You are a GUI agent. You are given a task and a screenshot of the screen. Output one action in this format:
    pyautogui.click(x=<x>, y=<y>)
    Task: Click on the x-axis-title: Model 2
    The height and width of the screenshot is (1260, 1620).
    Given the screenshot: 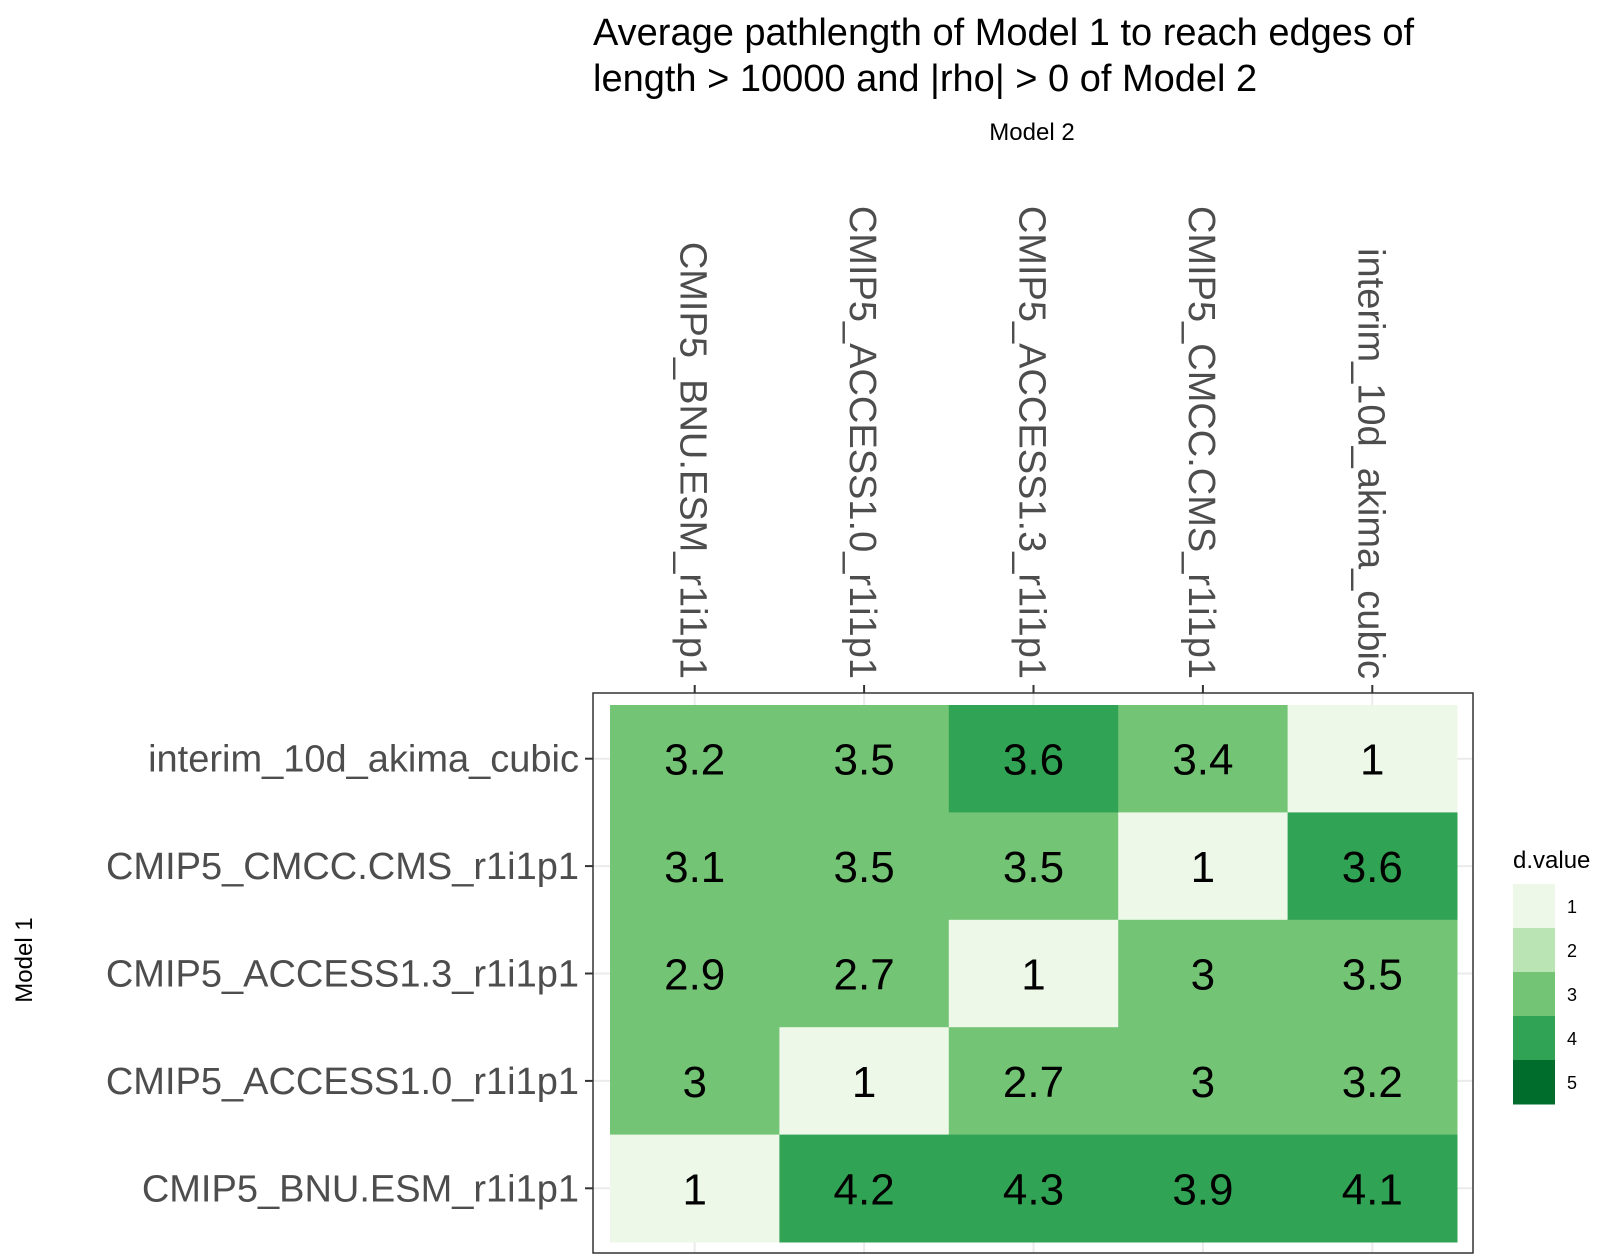 What is the action you would take?
    pyautogui.click(x=1031, y=132)
    